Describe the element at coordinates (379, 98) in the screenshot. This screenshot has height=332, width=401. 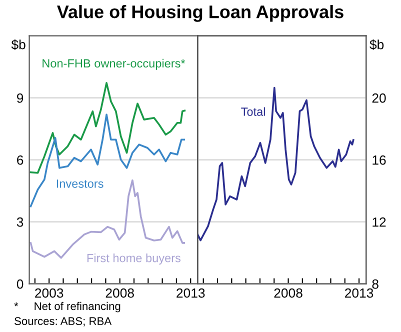
I see `y2-tick-label: 20` at that location.